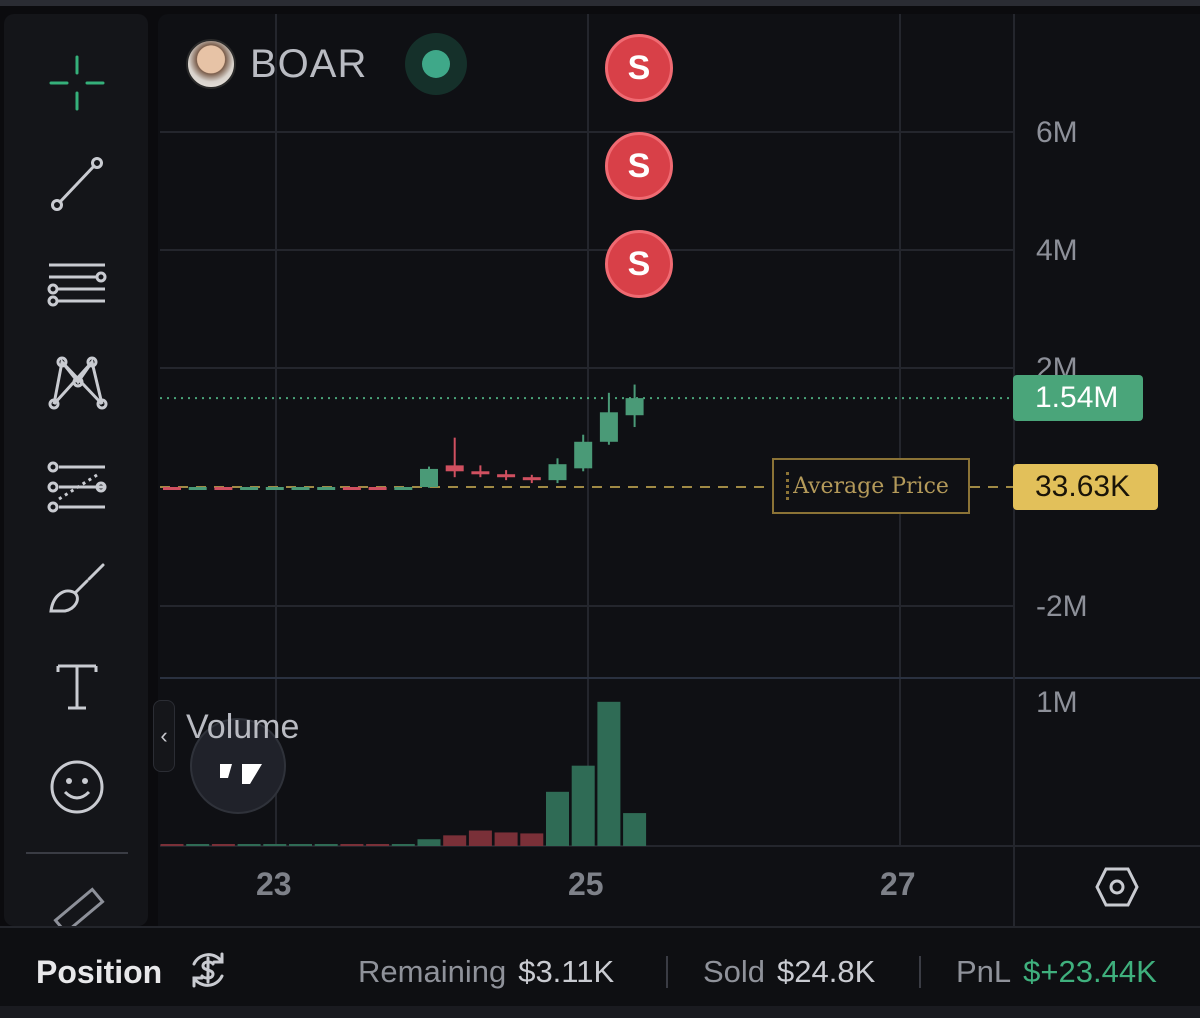 The height and width of the screenshot is (1018, 1200). I want to click on ruler-tool-button, so click(77, 901).